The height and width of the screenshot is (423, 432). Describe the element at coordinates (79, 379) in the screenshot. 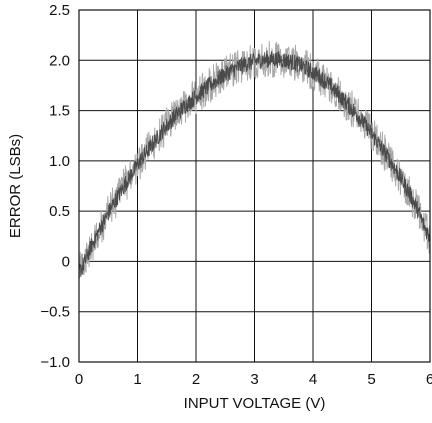

I see `x-tick-label: 0` at that location.